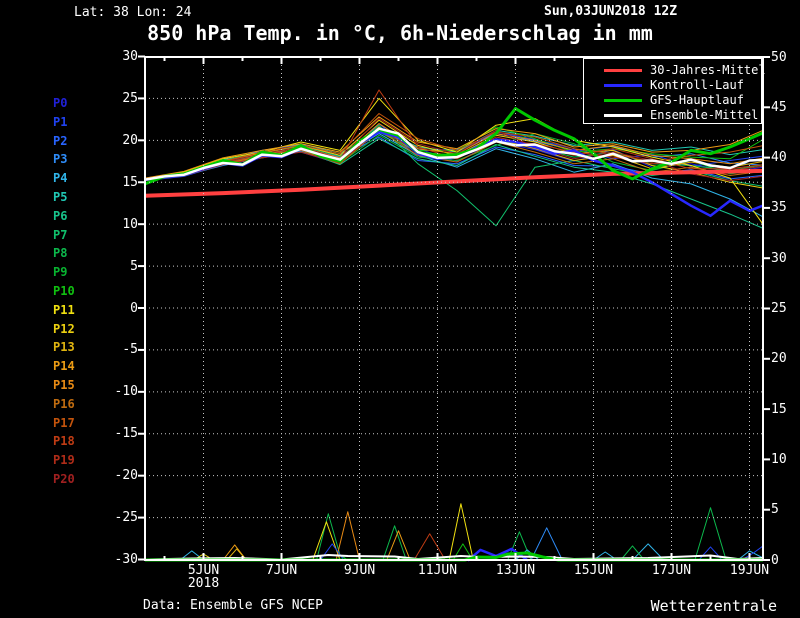  What do you see at coordinates (130, 350) in the screenshot?
I see `left-axis-tick-label: -5` at bounding box center [130, 350].